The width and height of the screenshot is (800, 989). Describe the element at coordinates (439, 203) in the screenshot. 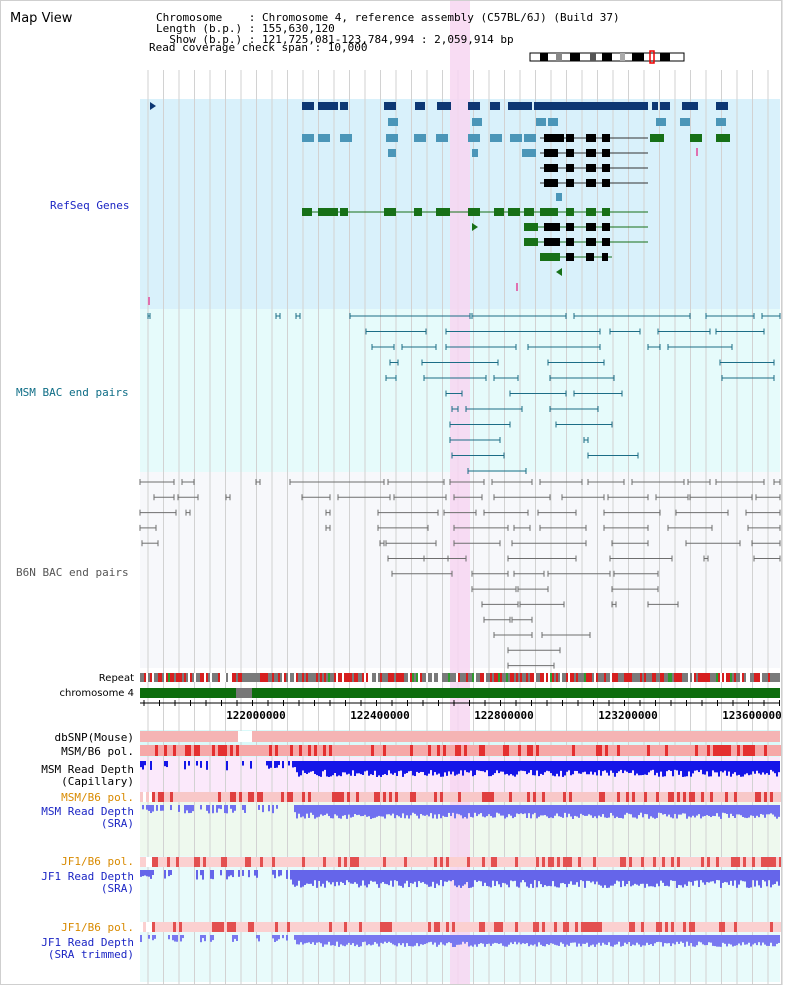

I see `refseq-genes-track` at that location.